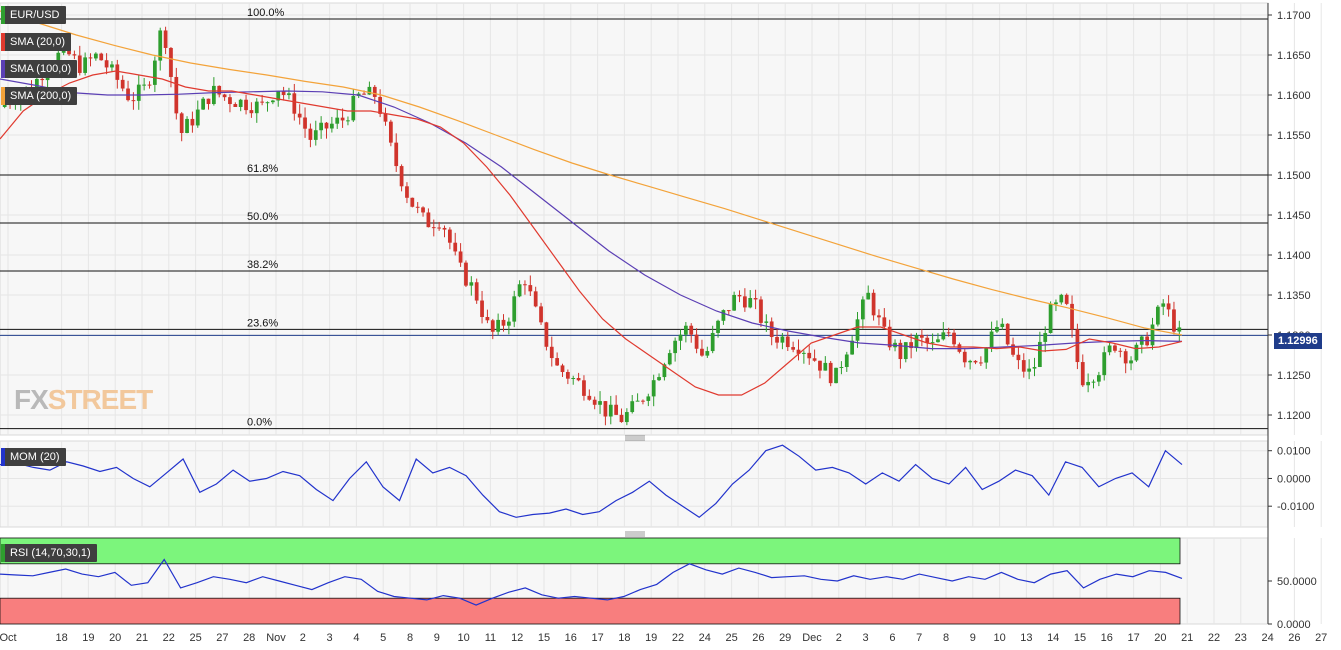  Describe the element at coordinates (262, 169) in the screenshot. I see `fib-label: 61.8%` at that location.